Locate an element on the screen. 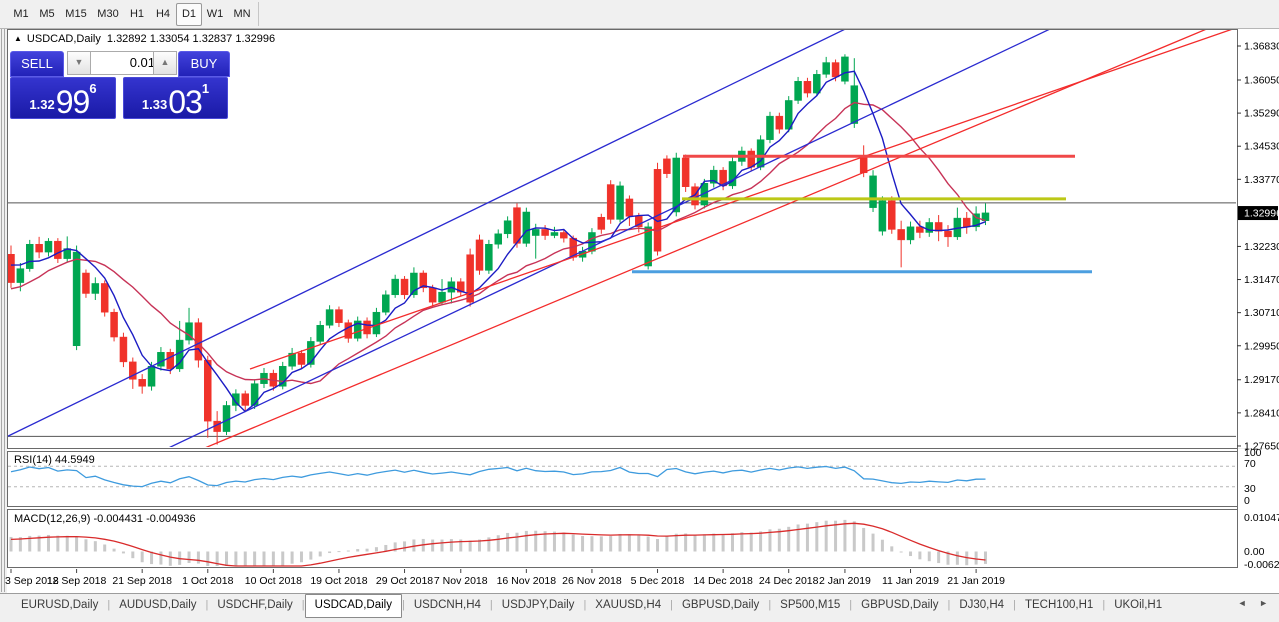  lot-decrease-button: ▼ is located at coordinates (79, 63).